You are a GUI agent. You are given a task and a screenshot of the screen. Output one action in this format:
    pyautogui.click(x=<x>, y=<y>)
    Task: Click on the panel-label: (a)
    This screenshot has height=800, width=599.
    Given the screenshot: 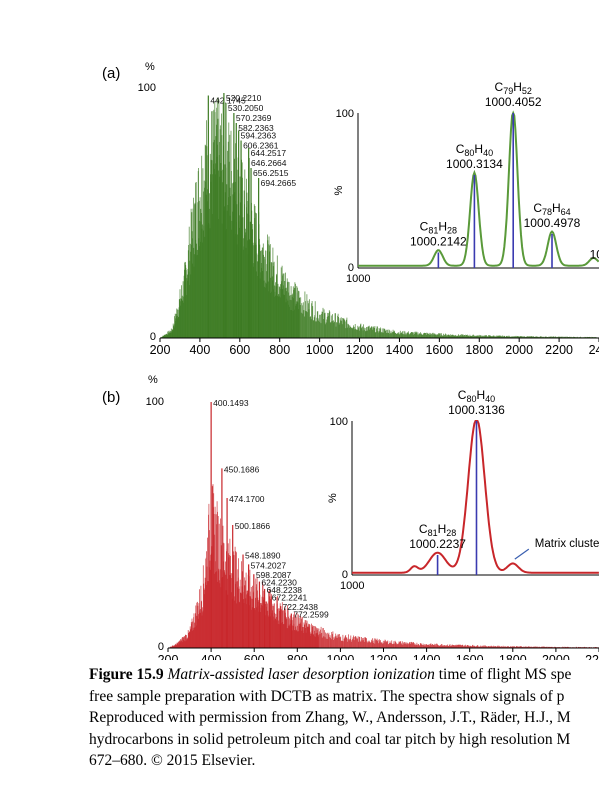 What is the action you would take?
    pyautogui.click(x=111, y=73)
    